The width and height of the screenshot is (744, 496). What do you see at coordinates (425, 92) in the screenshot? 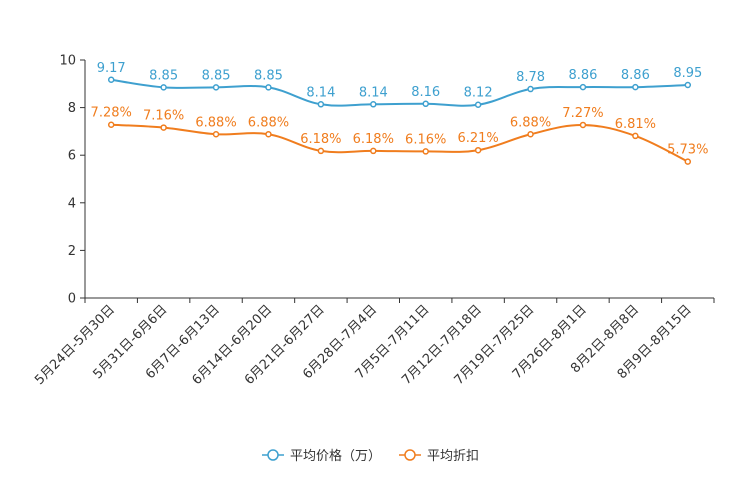
I see `data-label-0-6: 8.16` at bounding box center [425, 92].